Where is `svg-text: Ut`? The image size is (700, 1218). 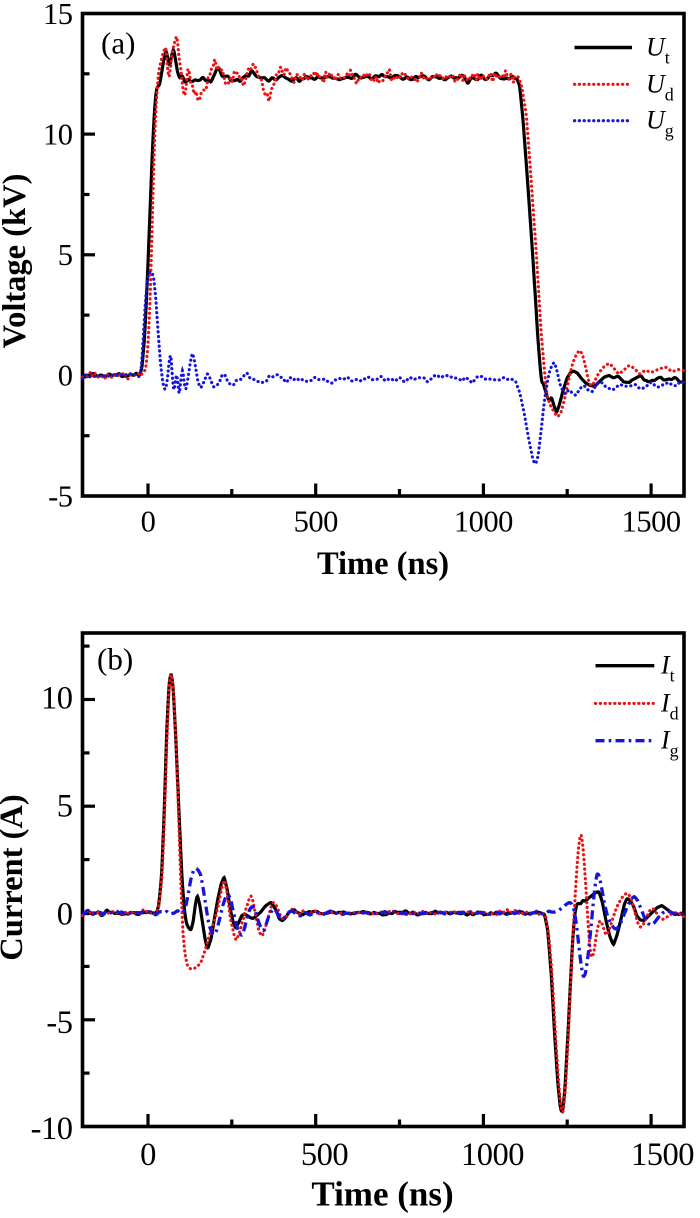 svg-text: Ut is located at coordinates (658, 50).